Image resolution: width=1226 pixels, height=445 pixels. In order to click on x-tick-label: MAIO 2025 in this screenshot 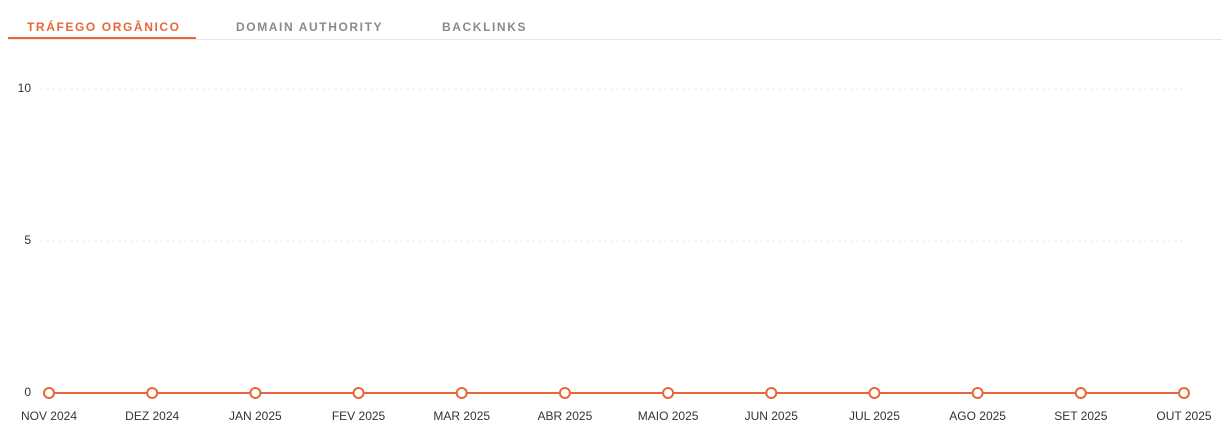, I will do `click(668, 416)`.